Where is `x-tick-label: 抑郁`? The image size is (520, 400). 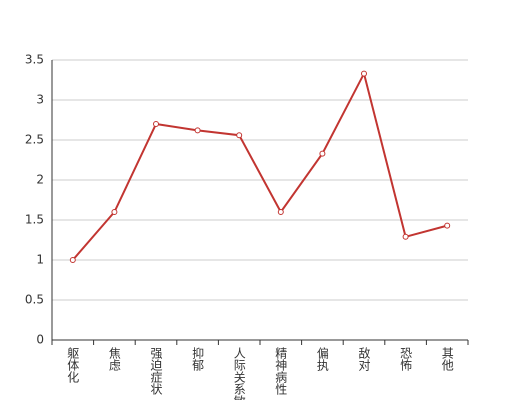
x-tick-label: 抑郁 is located at coordinates (198, 359).